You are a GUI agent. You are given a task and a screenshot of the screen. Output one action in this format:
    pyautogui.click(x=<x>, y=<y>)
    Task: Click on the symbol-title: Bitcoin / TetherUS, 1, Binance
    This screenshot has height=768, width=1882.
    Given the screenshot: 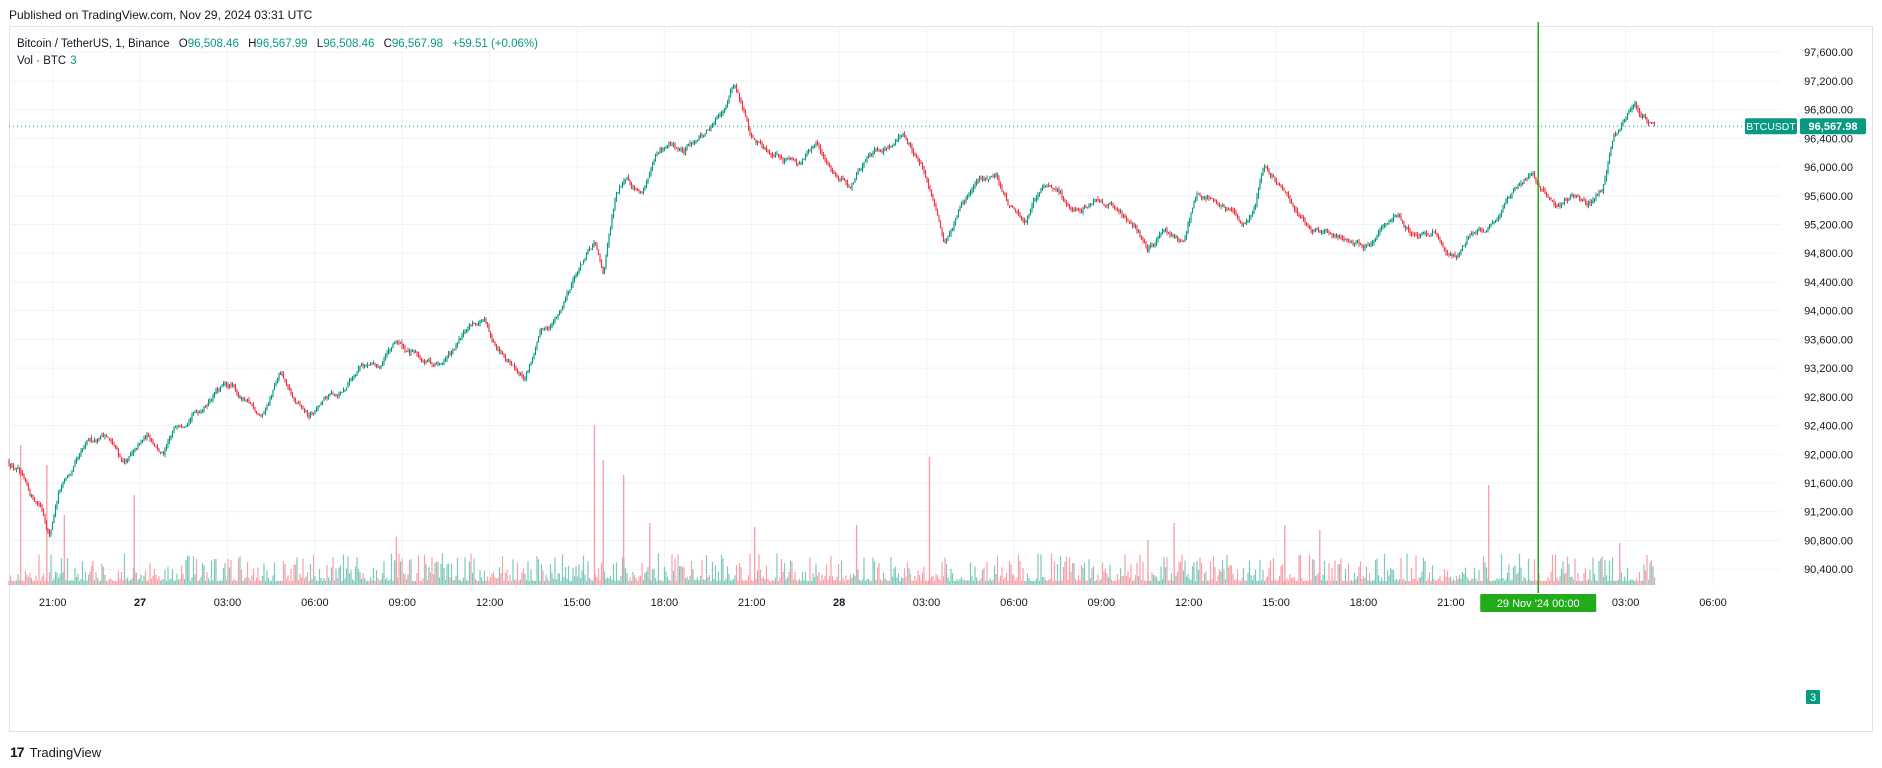 What is the action you would take?
    pyautogui.click(x=93, y=44)
    